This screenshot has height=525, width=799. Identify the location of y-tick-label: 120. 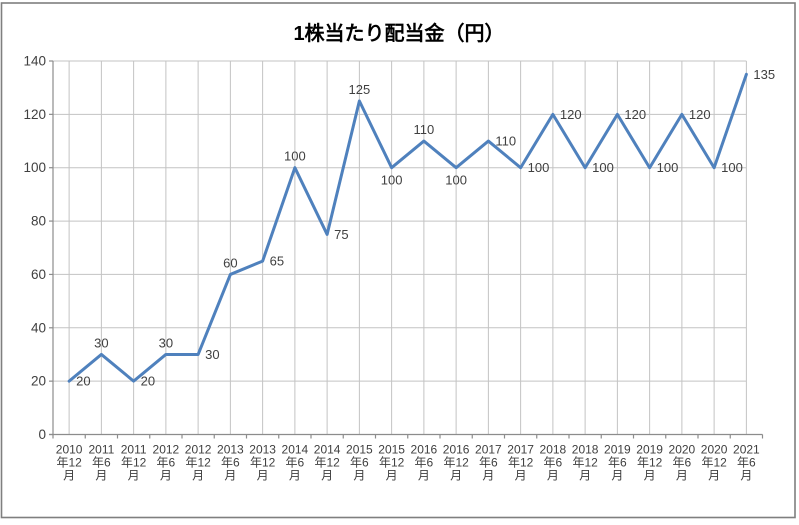
(34, 114).